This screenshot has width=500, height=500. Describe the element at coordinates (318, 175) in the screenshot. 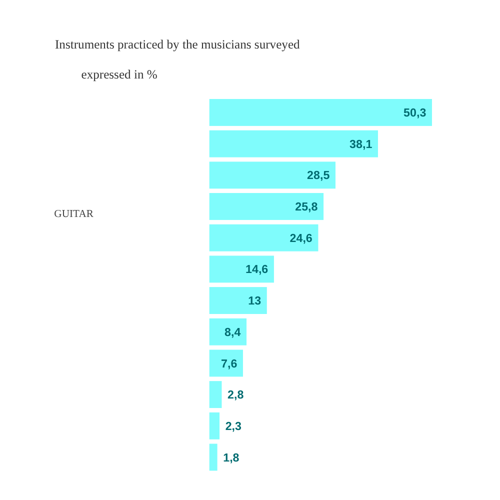

I see `data-label: 28,5` at that location.